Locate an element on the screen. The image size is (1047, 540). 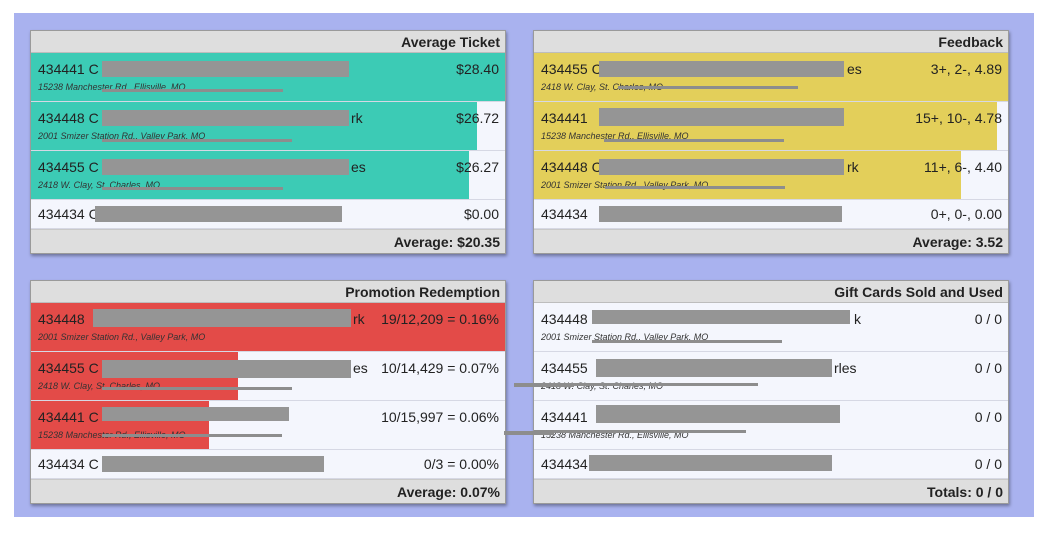
store-row: 434434 0 / 0 is located at coordinates (771, 464).